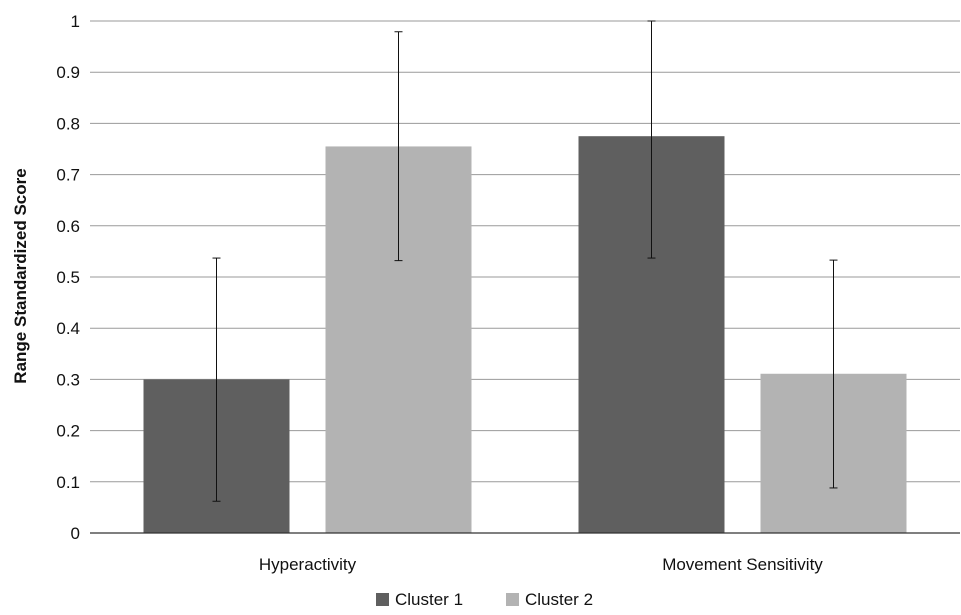 The image size is (961, 615). Describe the element at coordinates (541, 564) in the screenshot. I see `x-axis-categories: Hyperactivity Movement Sensitivity` at that location.